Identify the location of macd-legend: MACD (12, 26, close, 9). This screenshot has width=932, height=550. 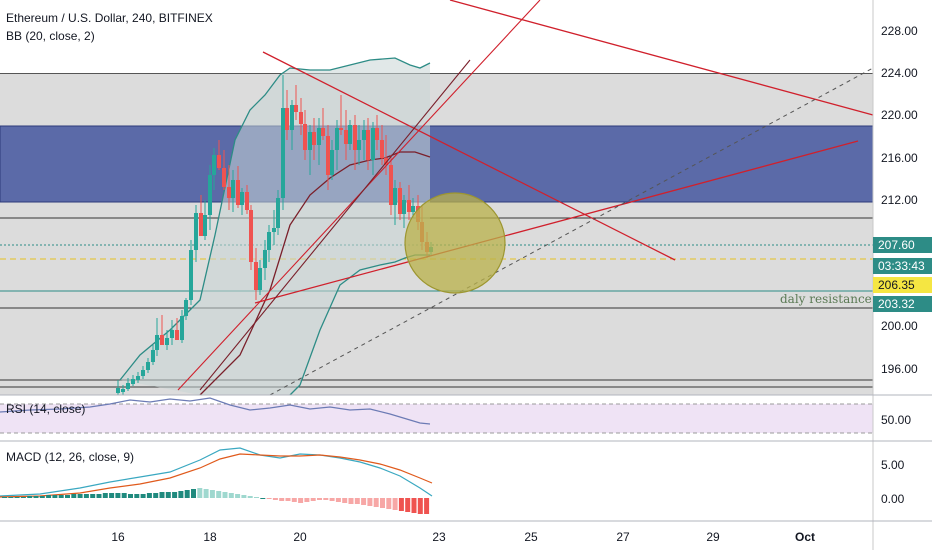
(70, 457).